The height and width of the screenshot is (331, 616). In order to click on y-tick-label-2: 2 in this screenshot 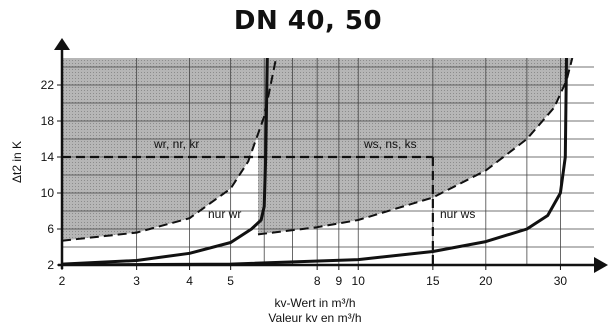, I will do `click(50, 265)`.